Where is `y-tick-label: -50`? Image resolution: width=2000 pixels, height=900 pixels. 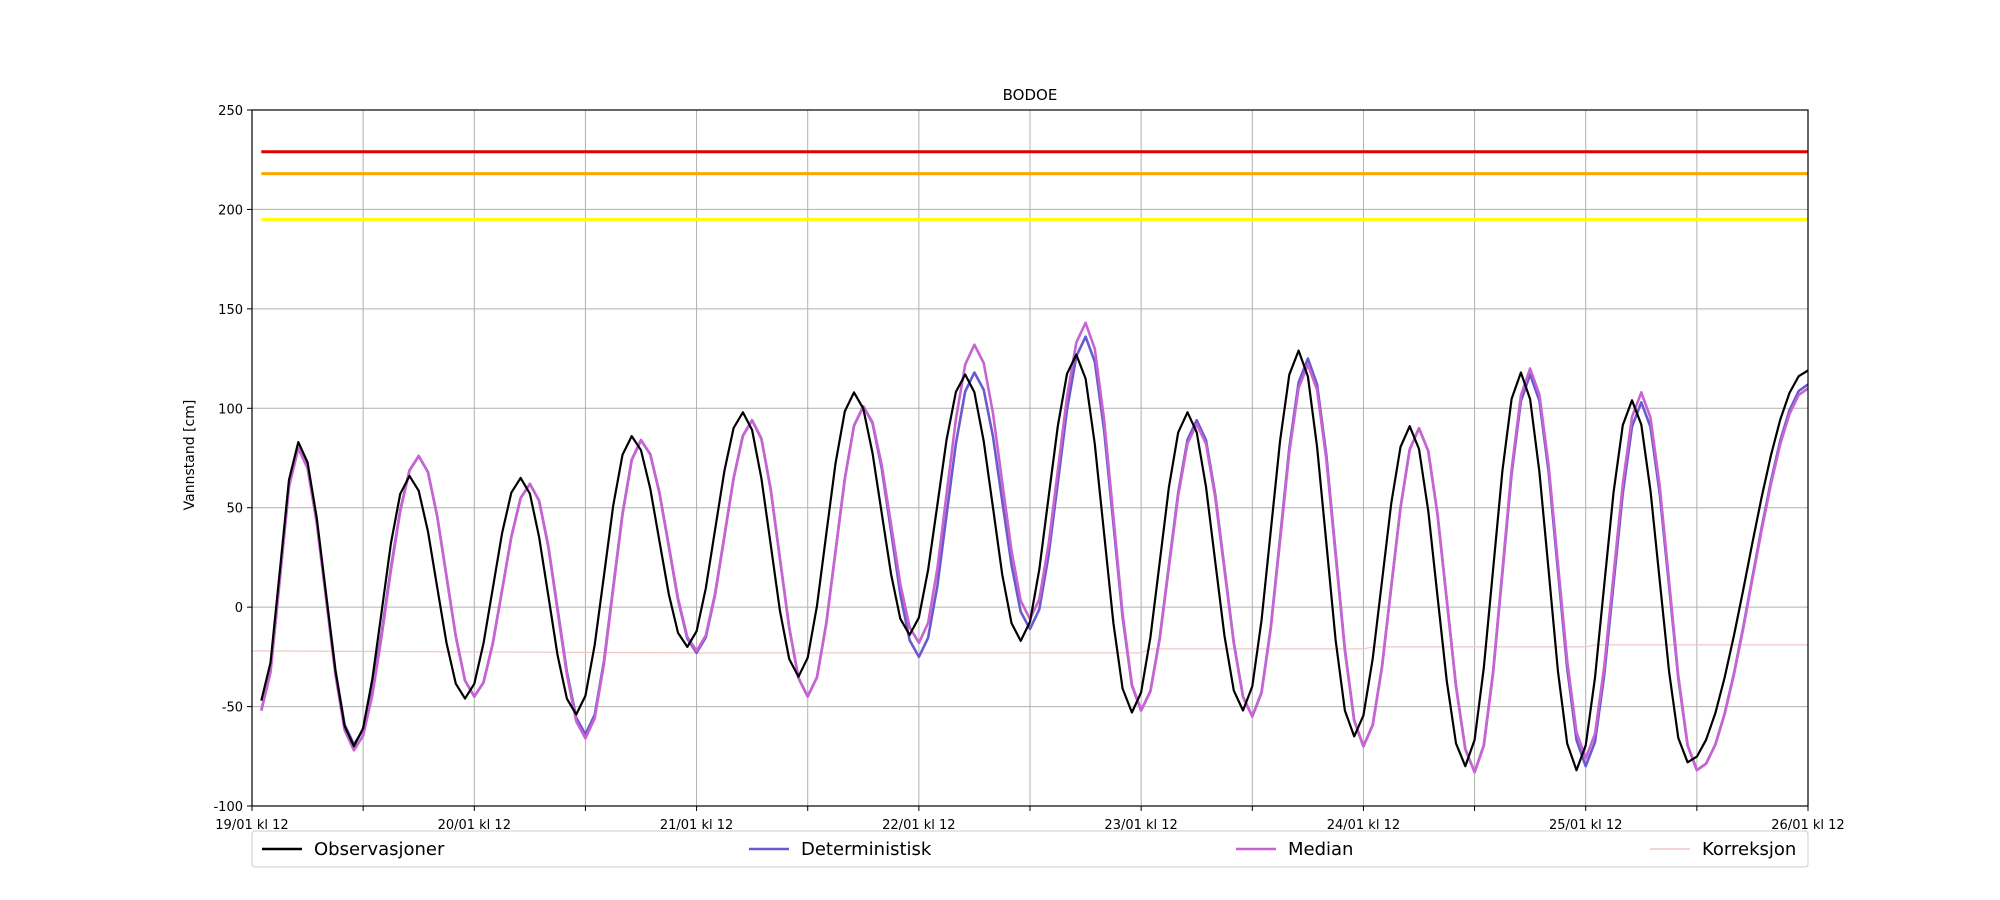
y-tick-label: -50 is located at coordinates (232, 708).